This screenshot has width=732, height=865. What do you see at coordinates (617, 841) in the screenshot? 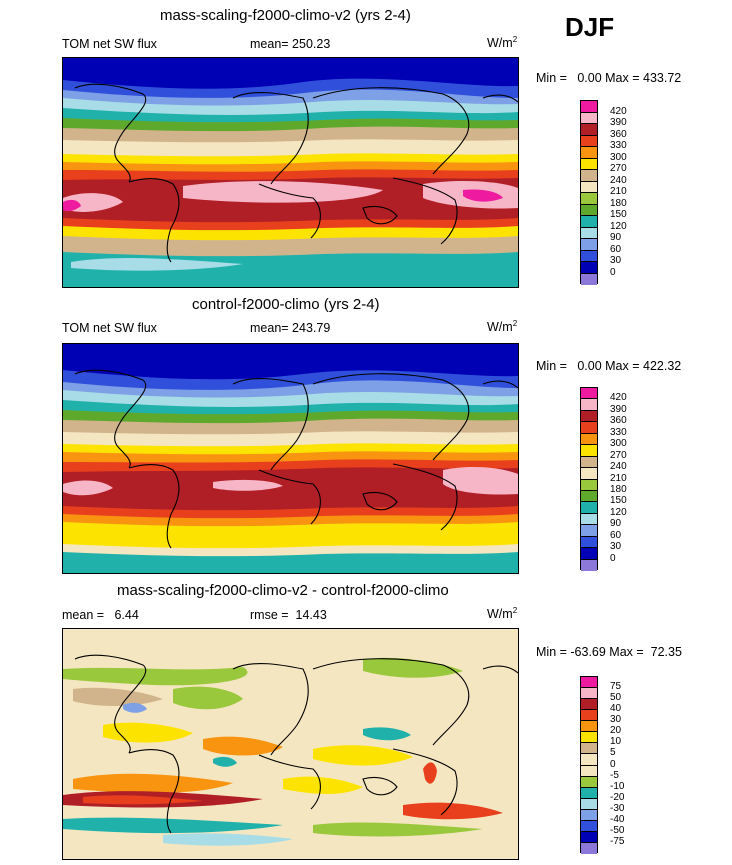
I see `colorbar-tick-label: -75` at bounding box center [617, 841].